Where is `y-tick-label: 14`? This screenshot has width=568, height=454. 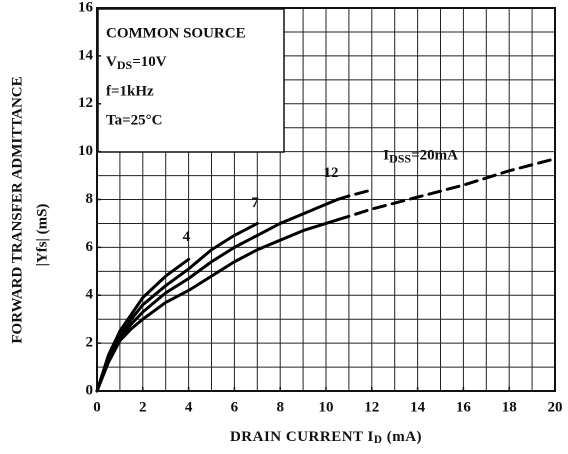
y-tick-label: 14 is located at coordinates (86, 55).